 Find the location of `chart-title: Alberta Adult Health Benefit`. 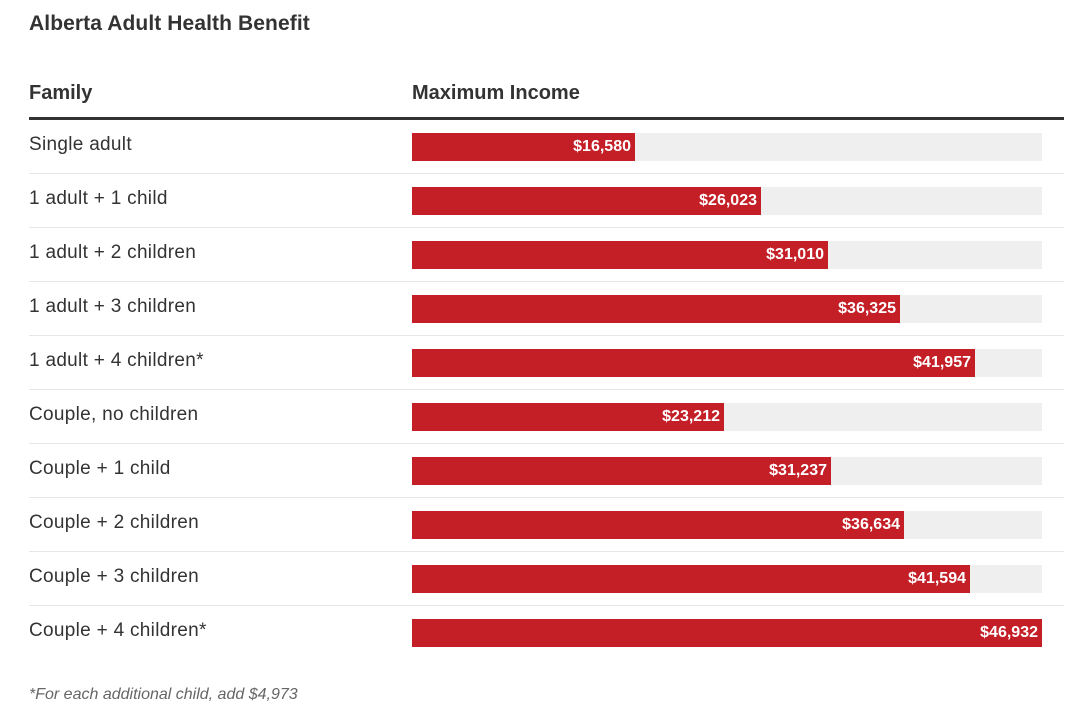

chart-title: Alberta Adult Health Benefit is located at coordinates (169, 23).